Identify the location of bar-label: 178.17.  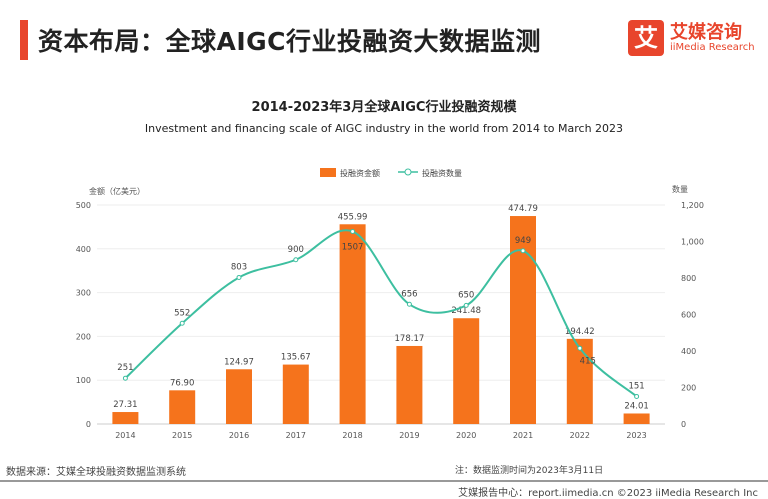
(410, 339).